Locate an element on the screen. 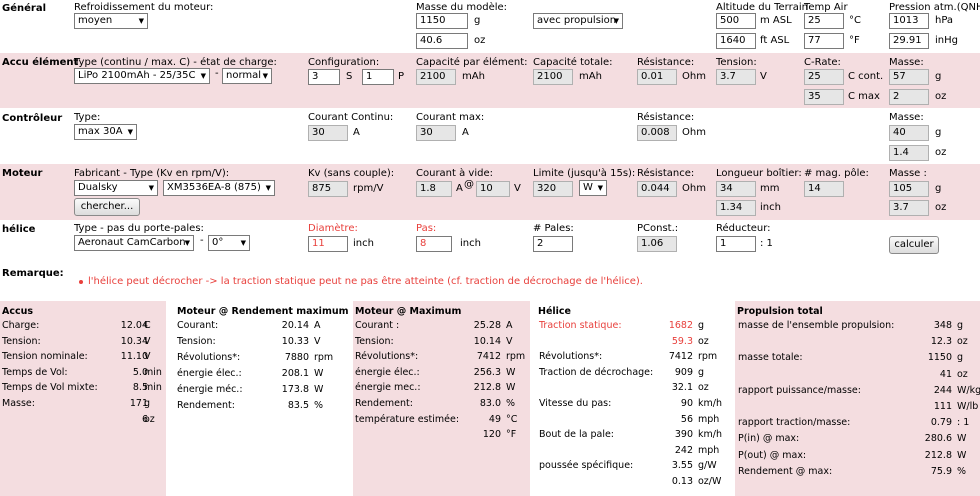 The width and height of the screenshot is (980, 496). pressure-inhg-input: 29.91 is located at coordinates (909, 41).